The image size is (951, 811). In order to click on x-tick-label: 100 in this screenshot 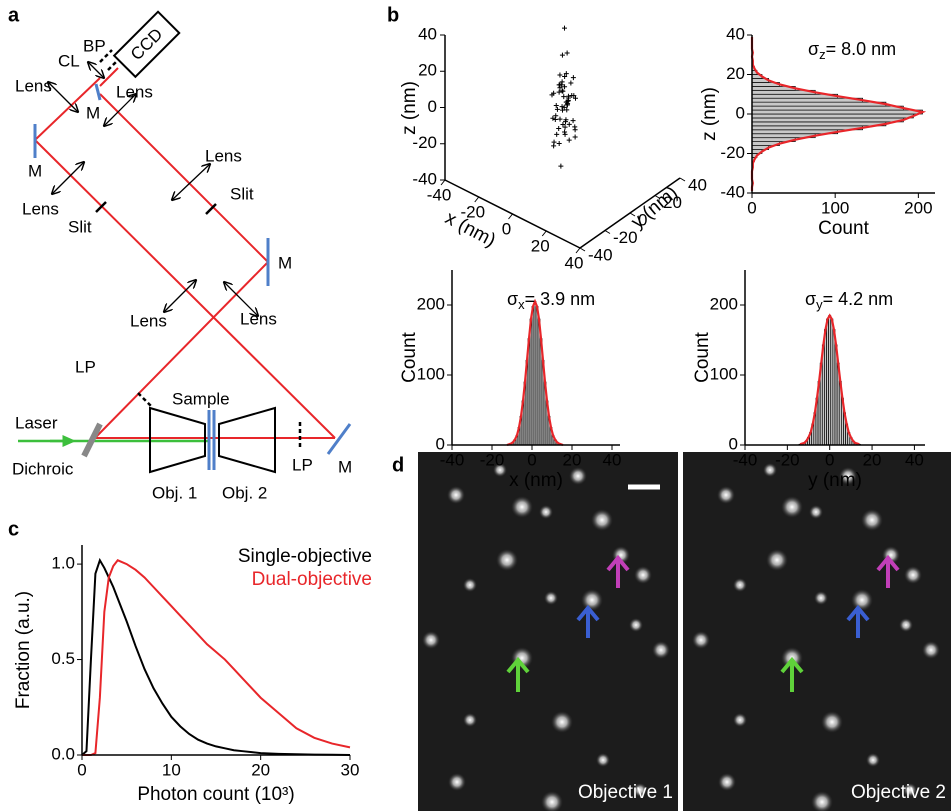, I will do `click(835, 207)`.